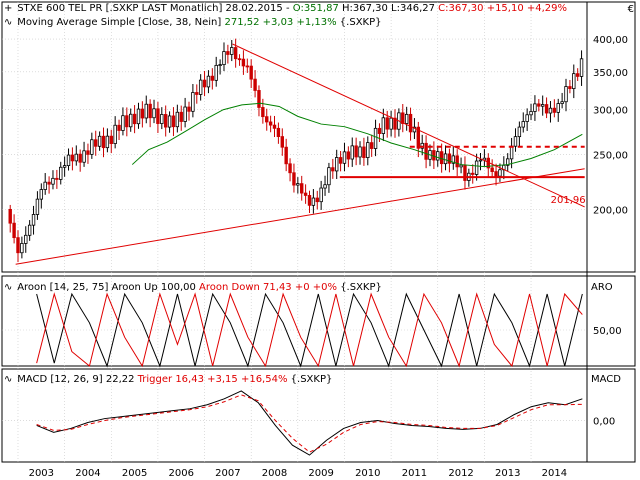 The width and height of the screenshot is (640, 480). What do you see at coordinates (610, 111) in the screenshot?
I see `y-tick-label: 300,00` at bounding box center [610, 111].